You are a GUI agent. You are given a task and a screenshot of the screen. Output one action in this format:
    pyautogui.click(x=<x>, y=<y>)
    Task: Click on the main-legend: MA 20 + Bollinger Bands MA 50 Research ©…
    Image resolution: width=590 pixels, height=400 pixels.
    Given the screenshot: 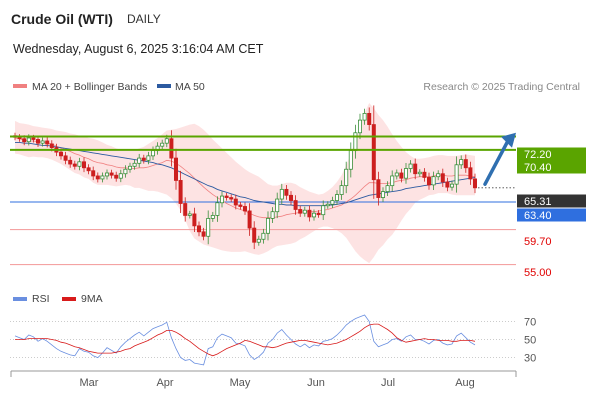 What is the action you would take?
    pyautogui.click(x=296, y=87)
    